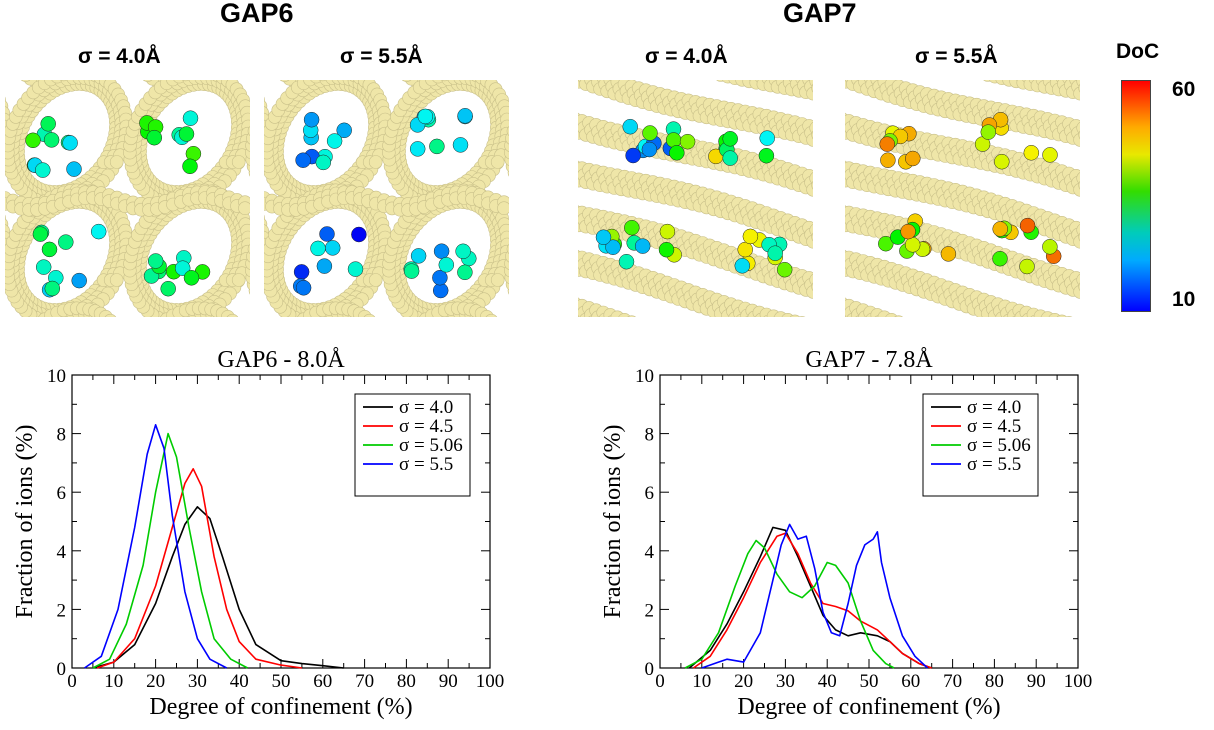 This screenshot has height=730, width=1214. What do you see at coordinates (1078, 681) in the screenshot?
I see `chart-1-x-tick-label: 100` at bounding box center [1078, 681].